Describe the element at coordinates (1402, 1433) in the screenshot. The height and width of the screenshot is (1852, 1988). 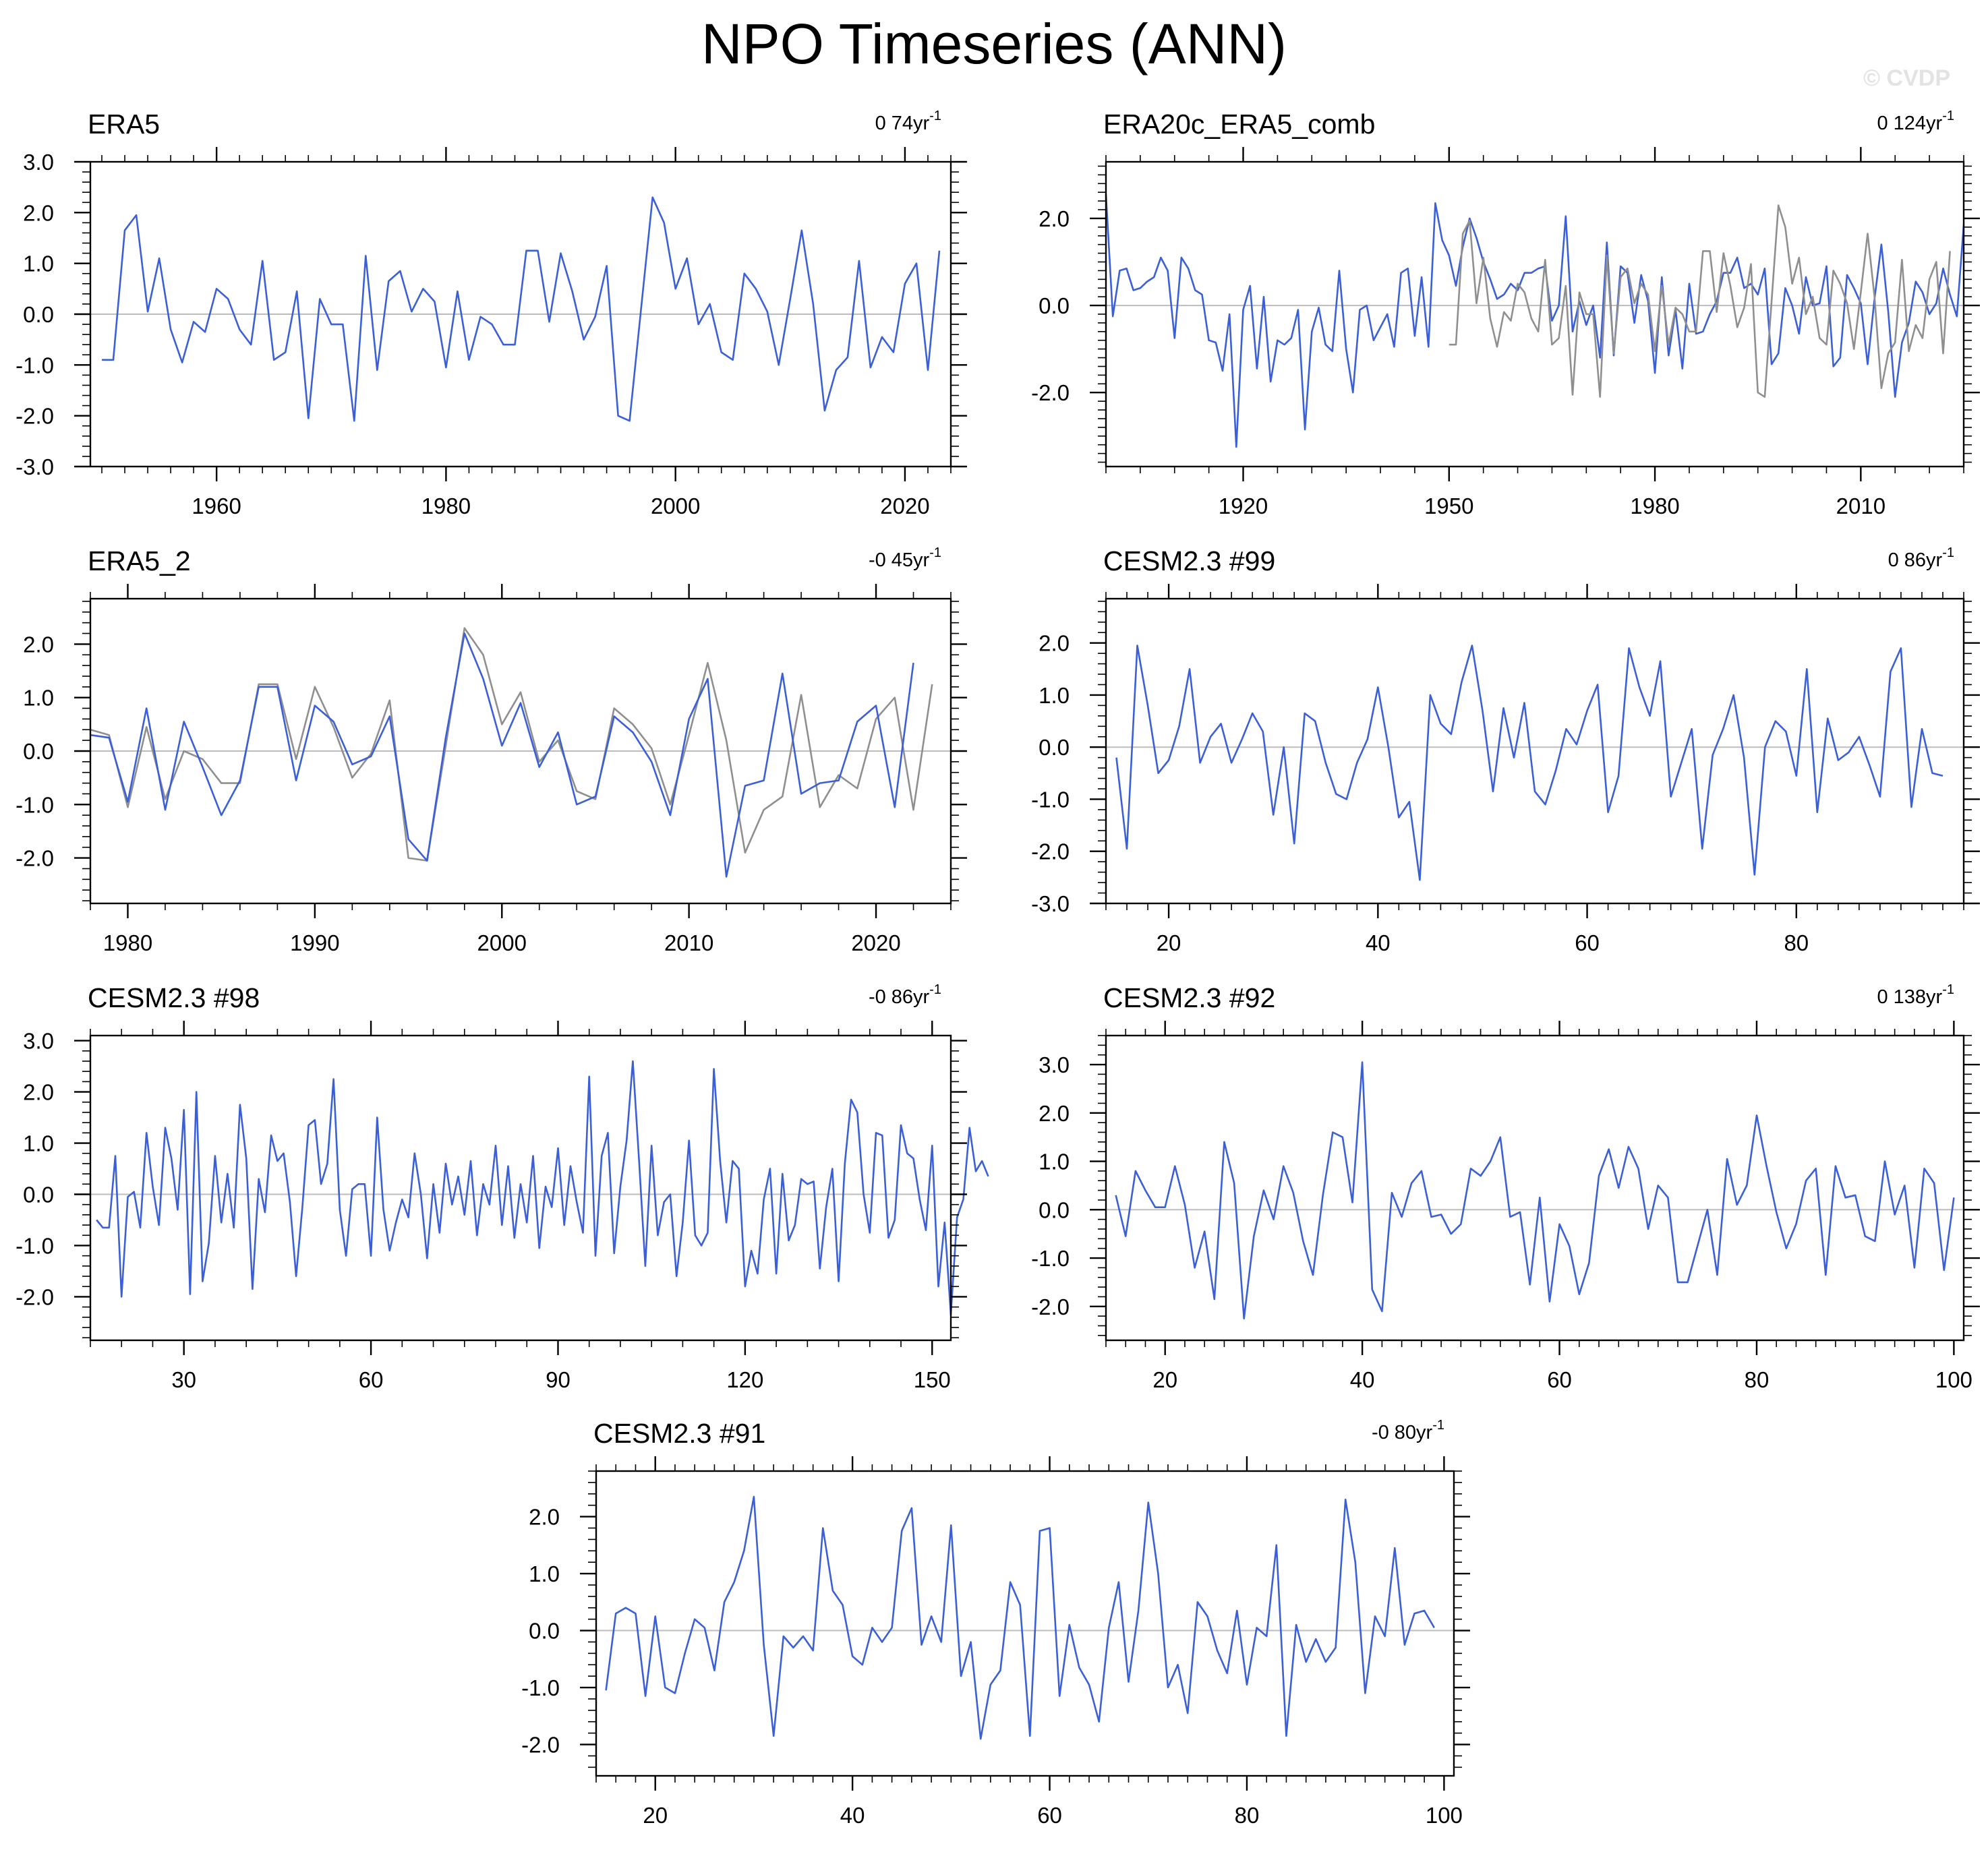
I see `trend-value: -0 80yr` at that location.